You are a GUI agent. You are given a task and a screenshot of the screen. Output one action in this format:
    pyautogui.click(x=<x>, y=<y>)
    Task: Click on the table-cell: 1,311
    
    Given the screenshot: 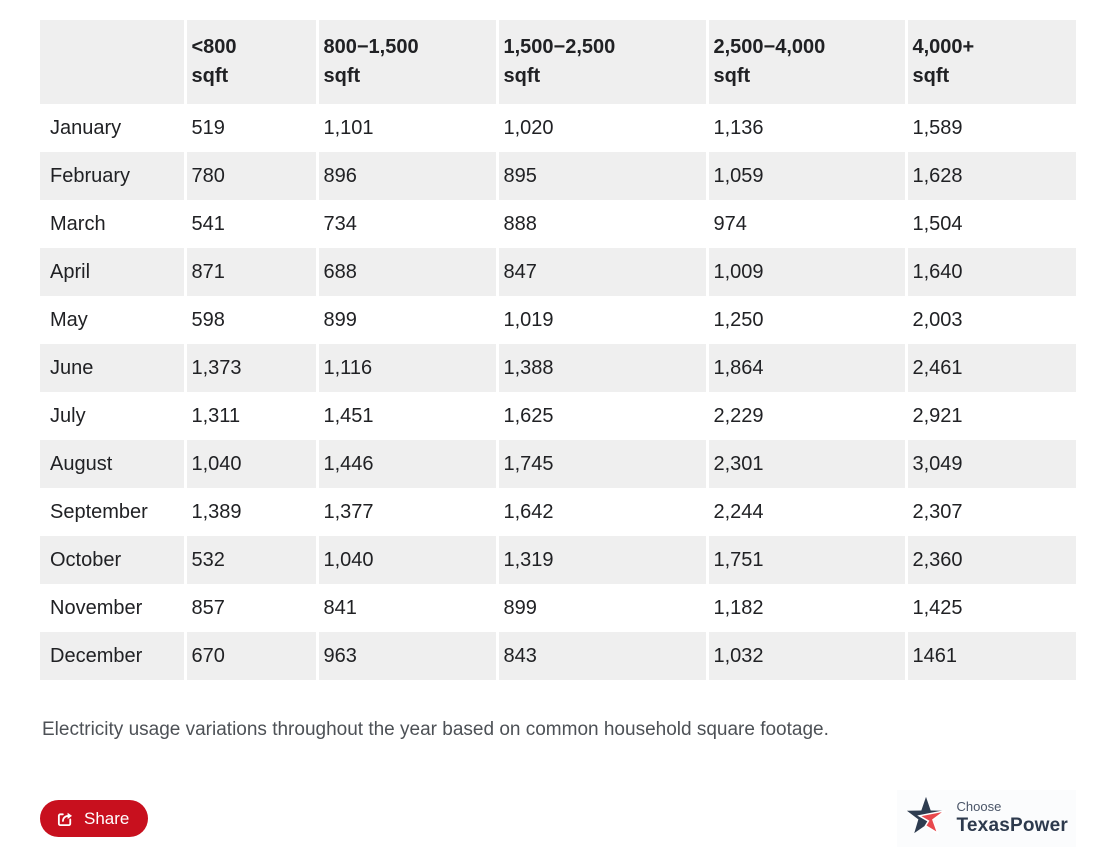 What is the action you would take?
    pyautogui.click(x=250, y=416)
    